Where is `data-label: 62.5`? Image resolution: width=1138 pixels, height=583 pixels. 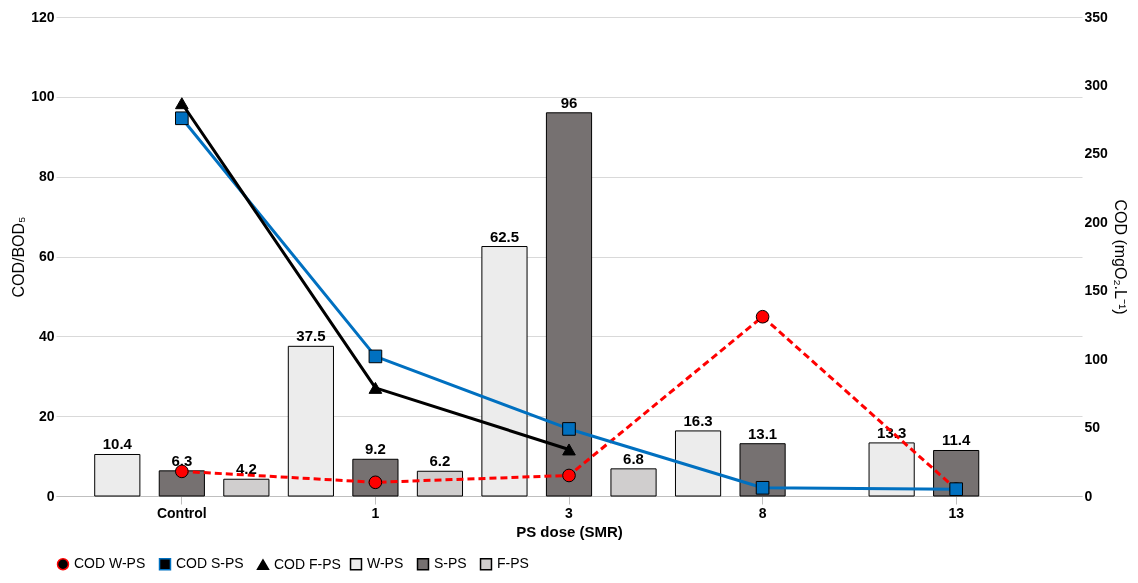 data-label: 62.5 is located at coordinates (504, 236).